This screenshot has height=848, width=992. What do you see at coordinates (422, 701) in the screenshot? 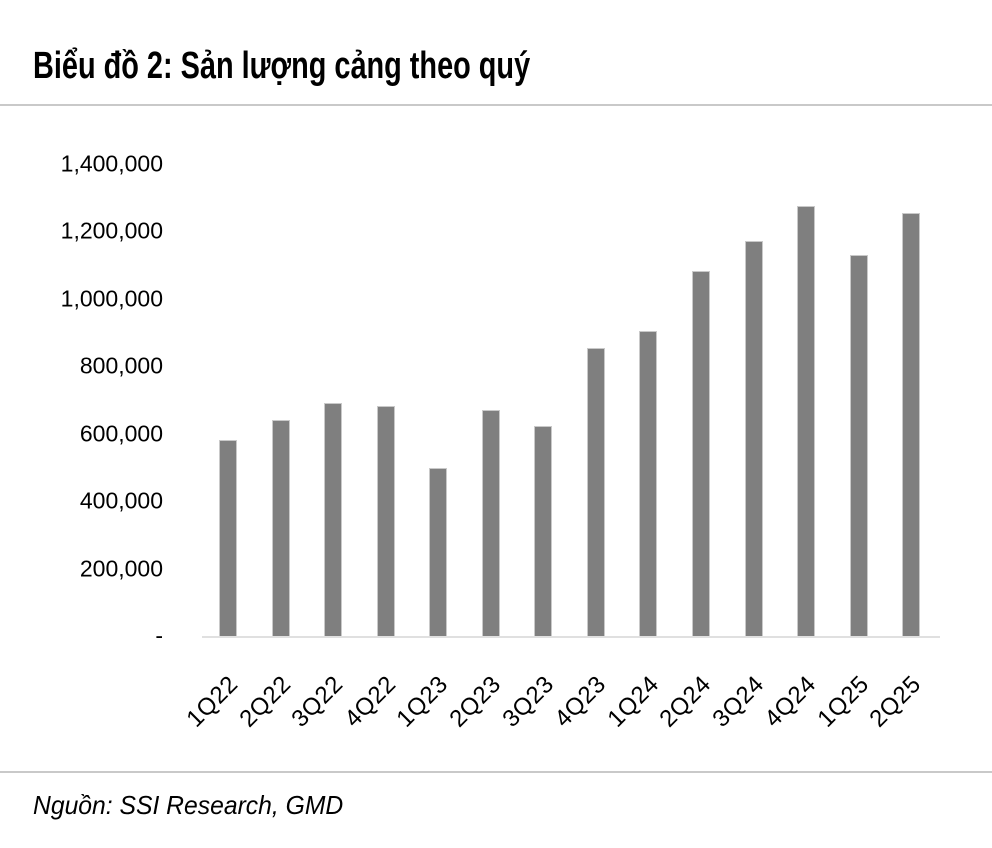
I see `x-axis-label: 1Q23` at bounding box center [422, 701].